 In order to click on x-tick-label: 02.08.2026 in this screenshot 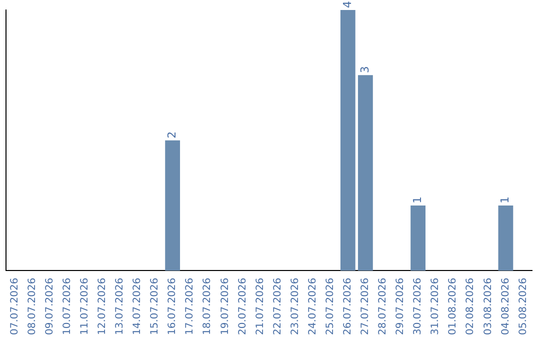, I will do `click(470, 307)`.